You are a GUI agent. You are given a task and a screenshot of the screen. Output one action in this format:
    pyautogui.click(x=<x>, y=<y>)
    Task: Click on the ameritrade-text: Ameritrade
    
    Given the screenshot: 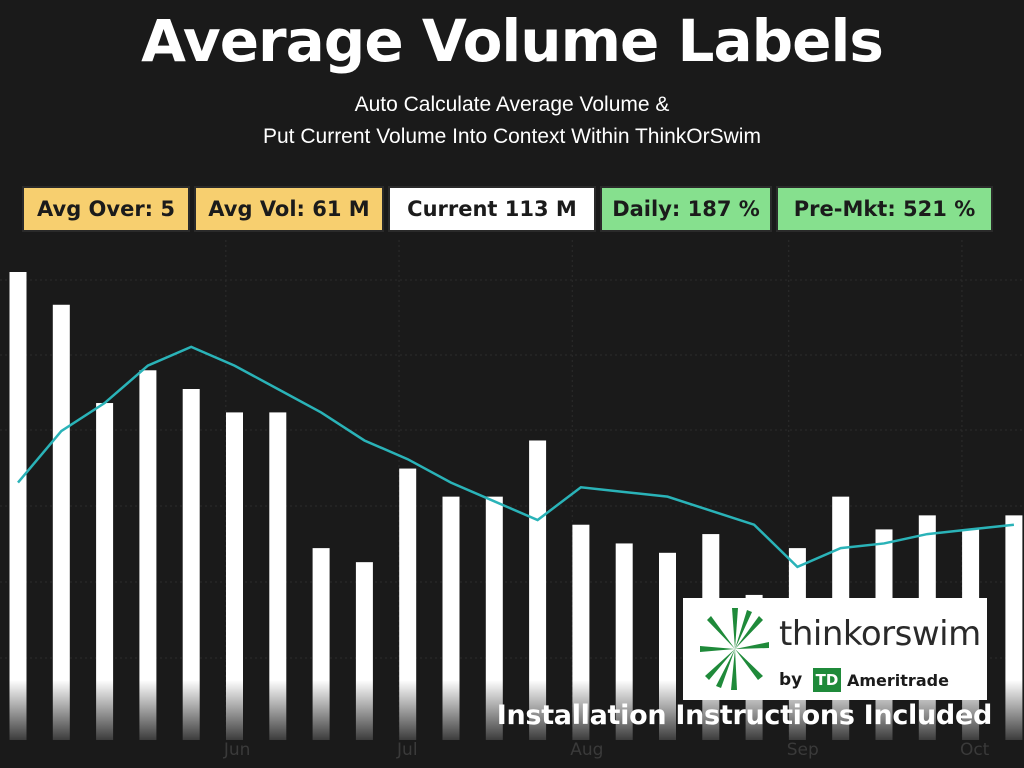 What is the action you would take?
    pyautogui.click(x=898, y=680)
    